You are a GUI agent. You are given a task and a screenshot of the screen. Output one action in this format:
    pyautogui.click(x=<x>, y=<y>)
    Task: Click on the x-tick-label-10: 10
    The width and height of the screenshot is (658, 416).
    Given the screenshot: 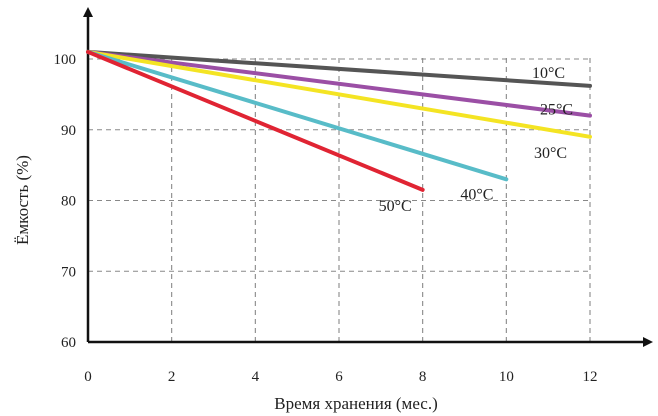 What is the action you would take?
    pyautogui.click(x=506, y=377)
    